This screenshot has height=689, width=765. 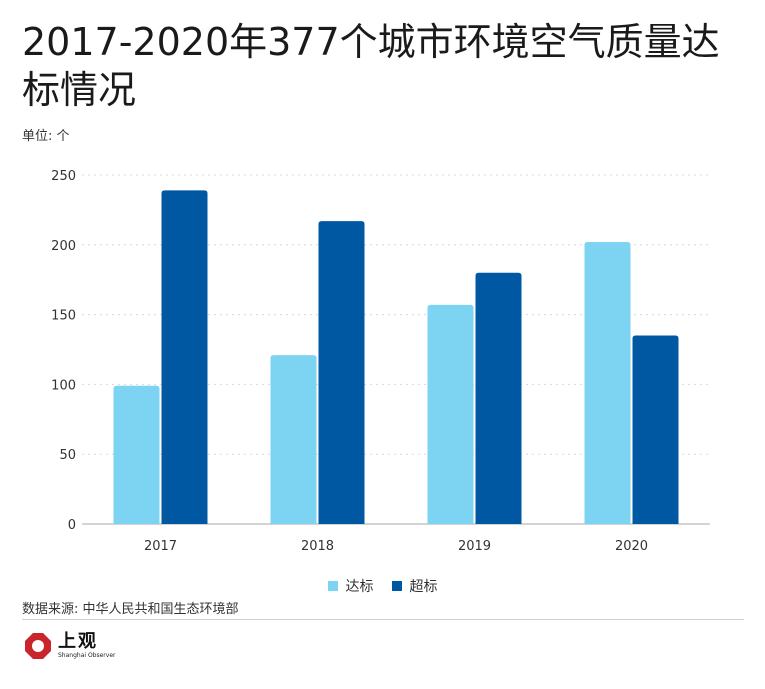 I want to click on y-tick-label: 100, so click(x=63, y=385).